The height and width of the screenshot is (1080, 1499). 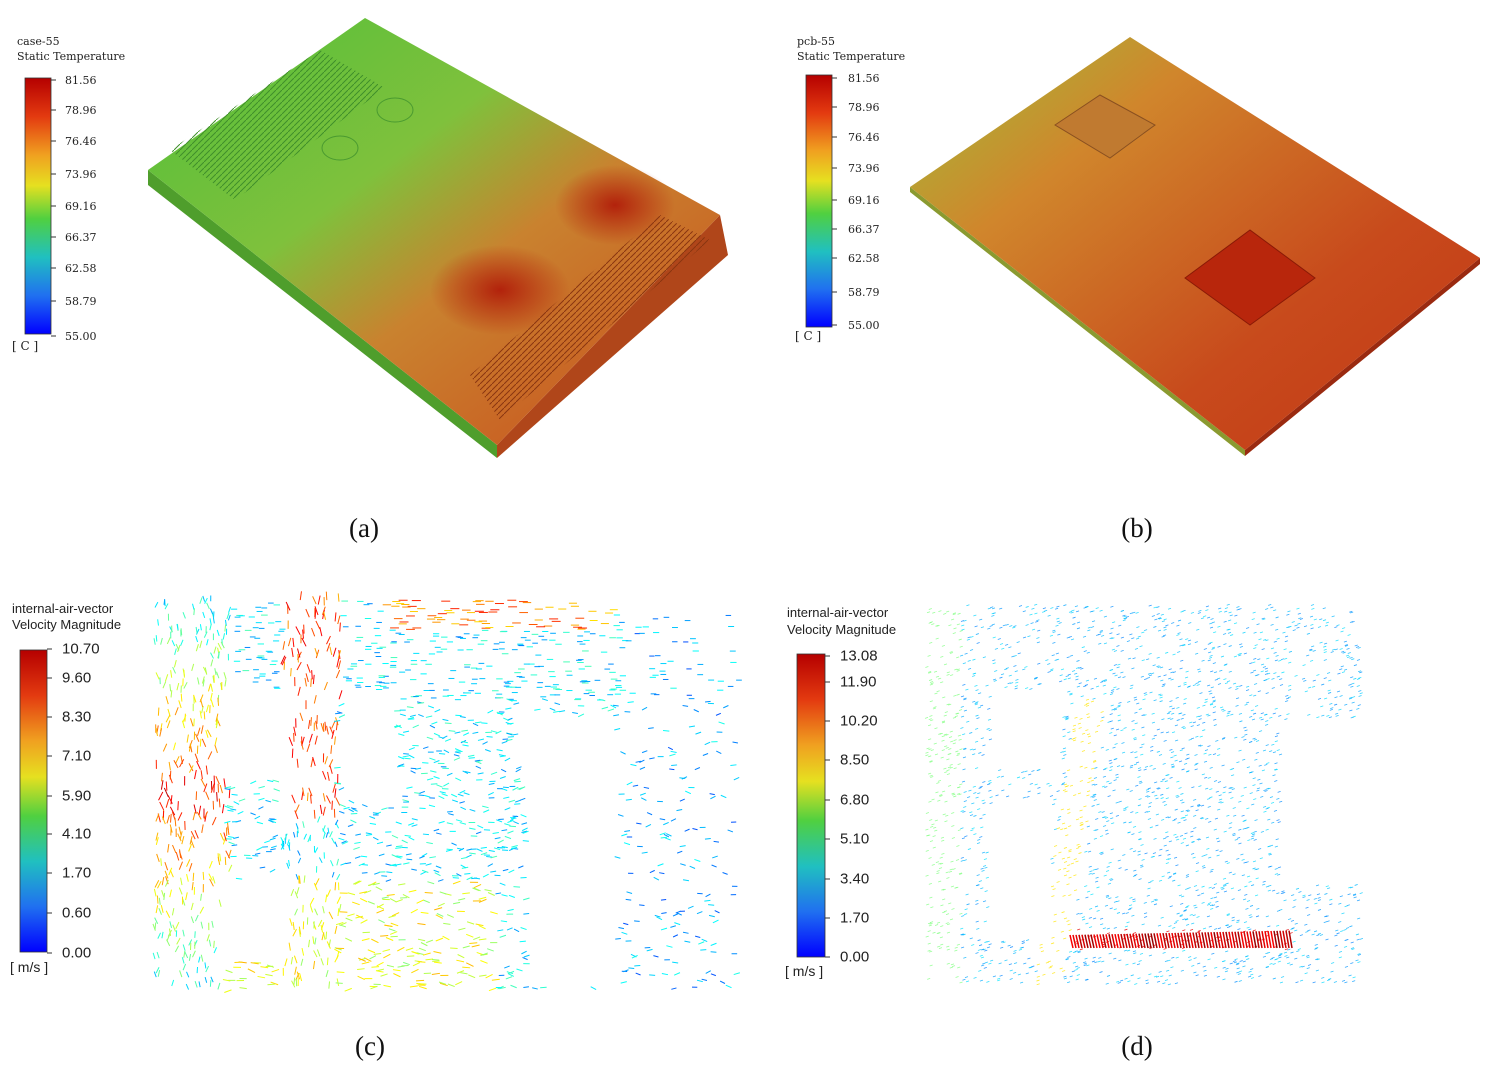 I want to click on colorbar-label: 8.50, so click(x=854, y=760).